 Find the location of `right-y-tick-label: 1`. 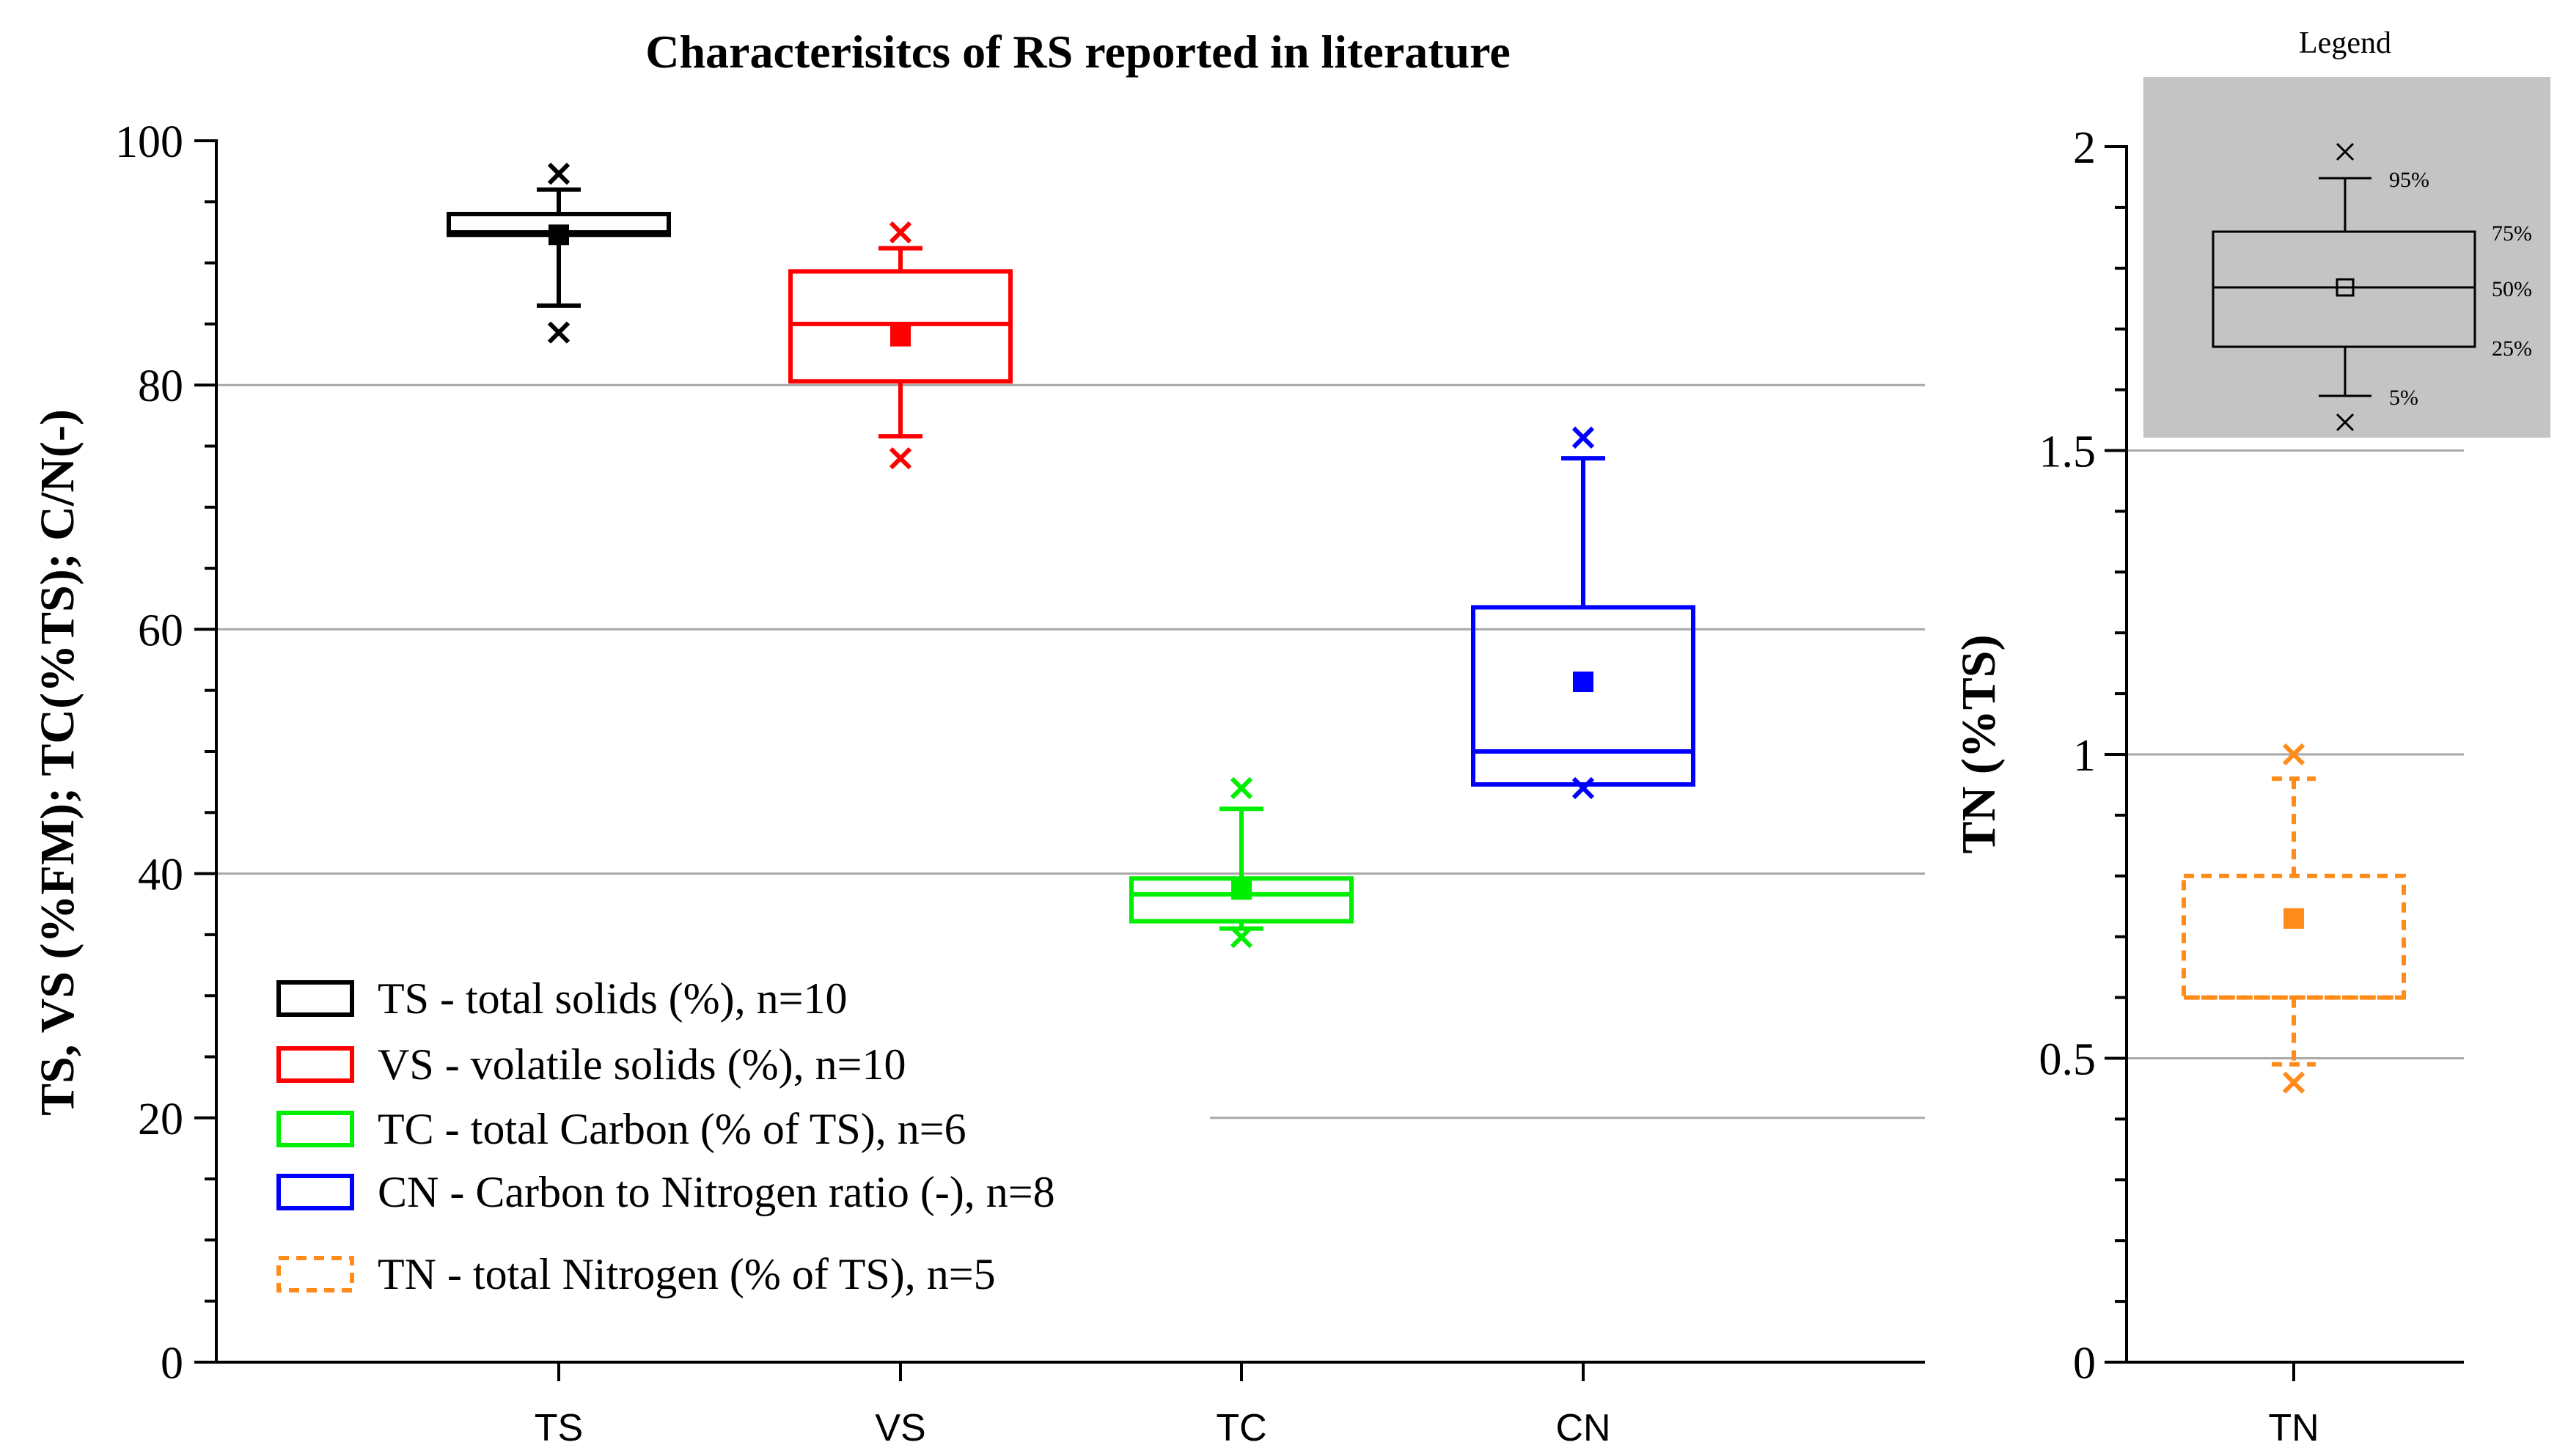

right-y-tick-label: 1 is located at coordinates (2084, 756).